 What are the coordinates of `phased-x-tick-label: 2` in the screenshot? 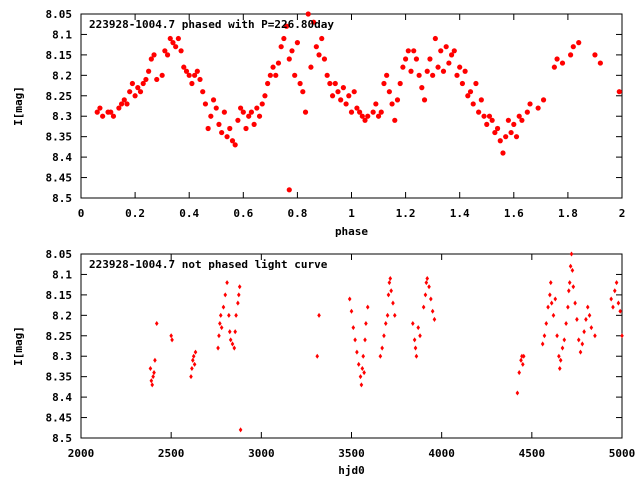 It's located at (622, 213).